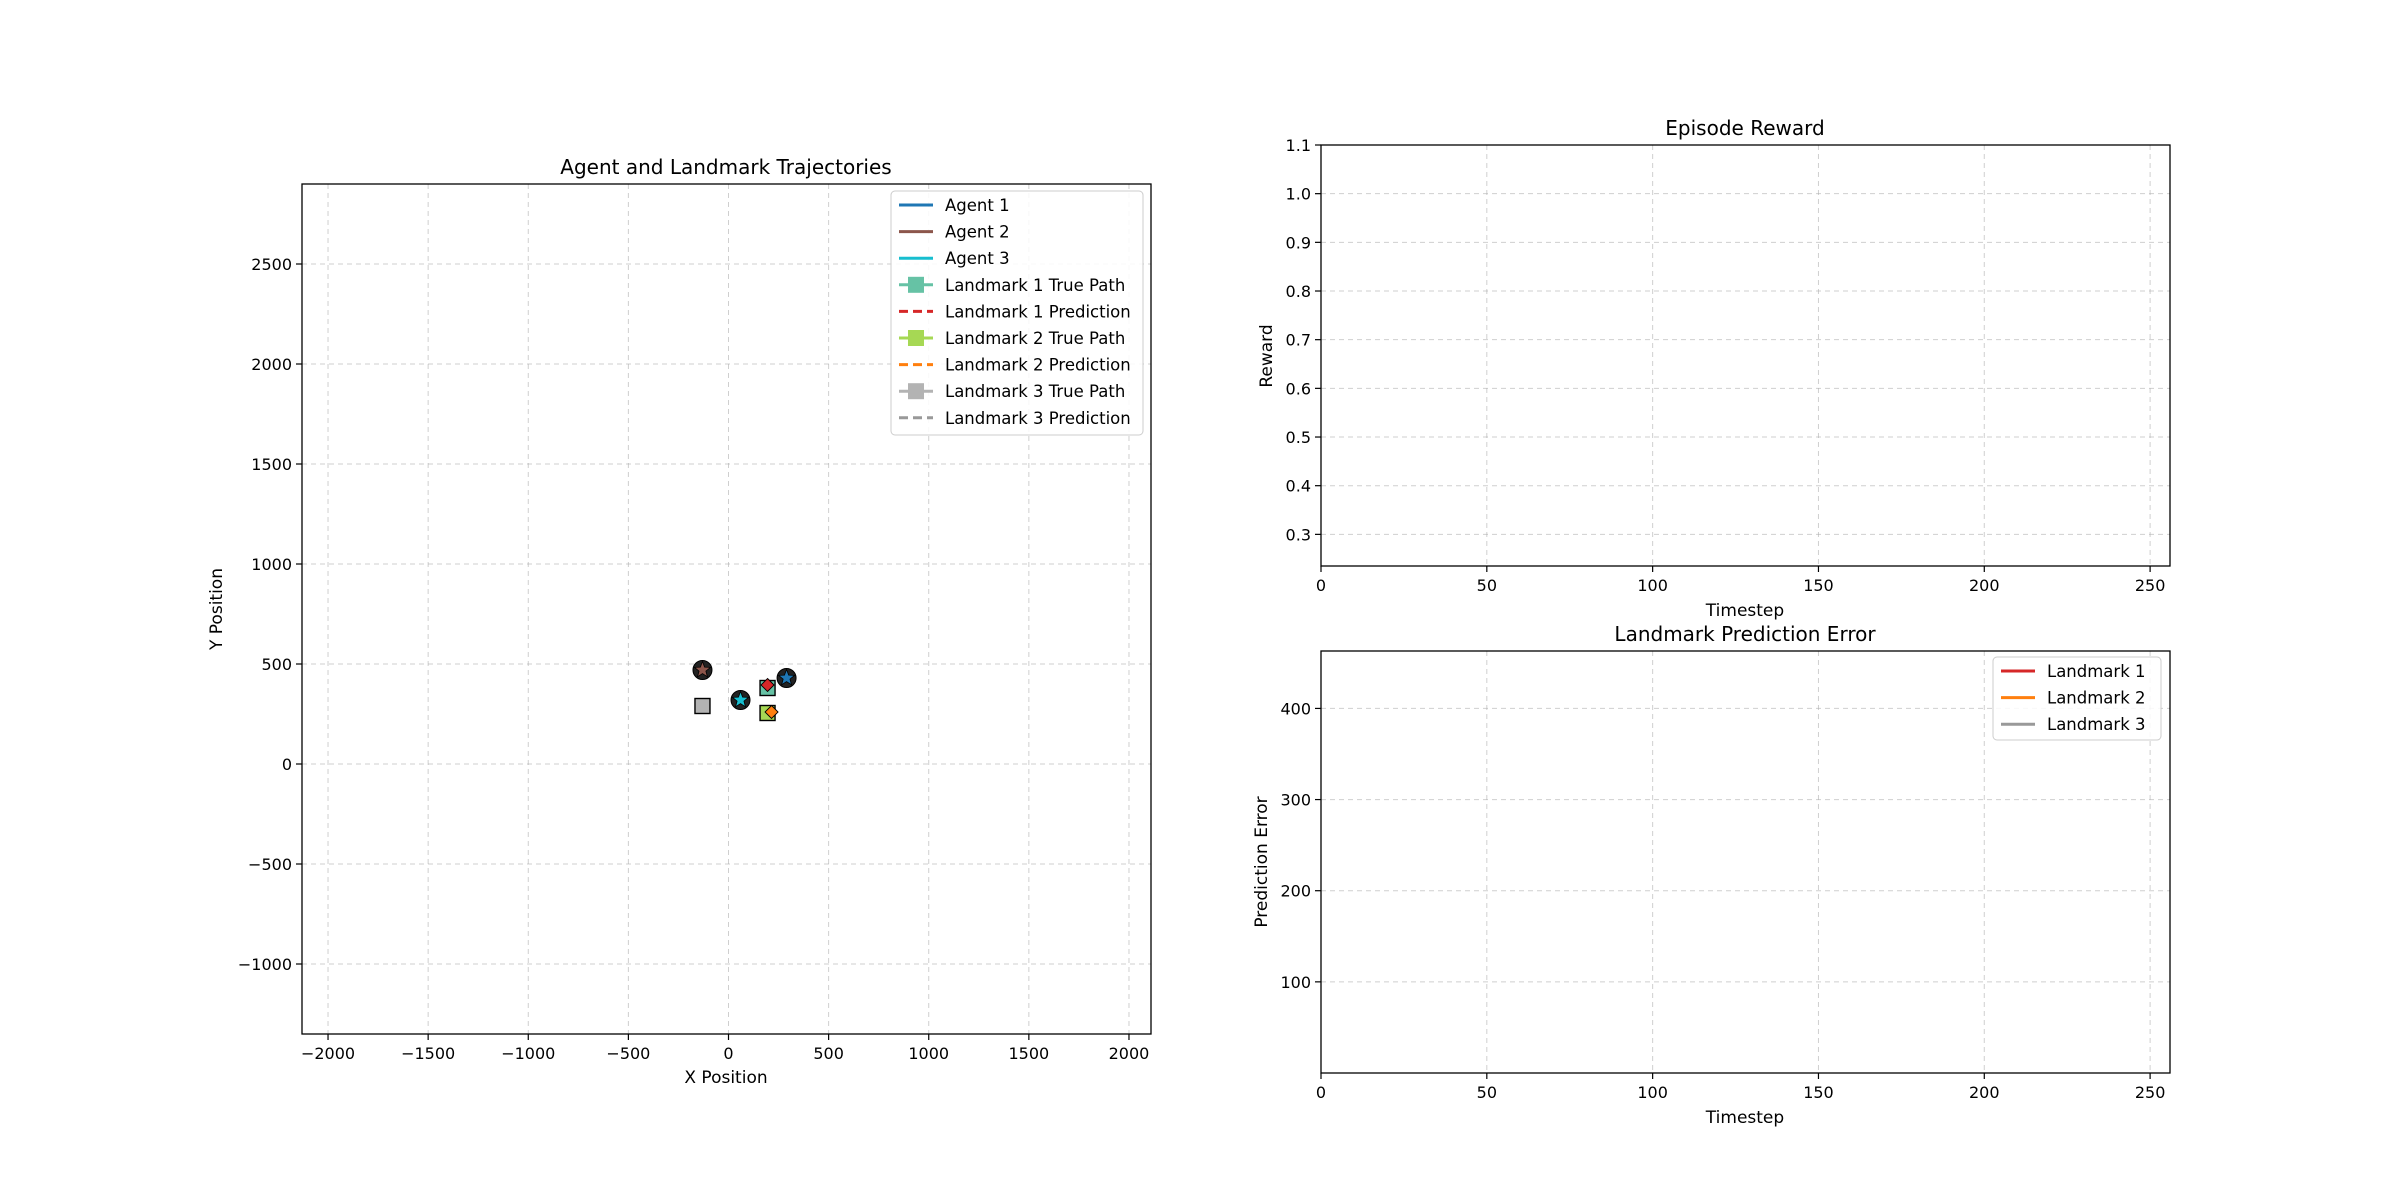  I want to click on legend-entry-landmark-2-label: Landmark 2, so click(2096, 698).